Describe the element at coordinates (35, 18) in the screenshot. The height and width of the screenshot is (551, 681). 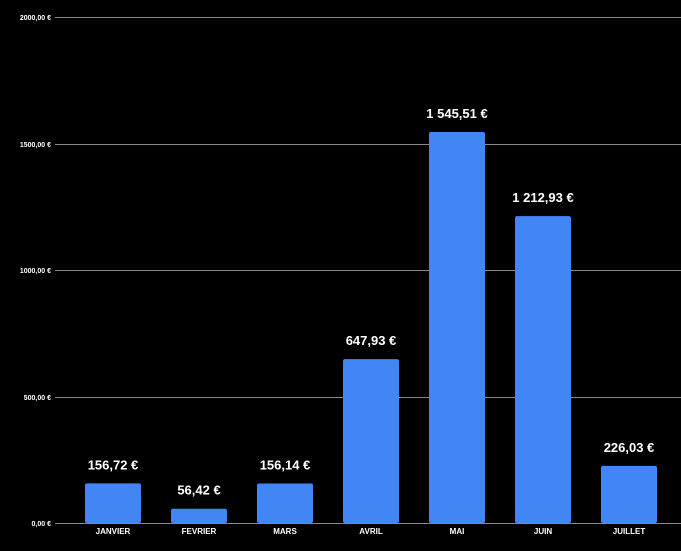
I see `y-tick-label: 2000,00 €` at that location.